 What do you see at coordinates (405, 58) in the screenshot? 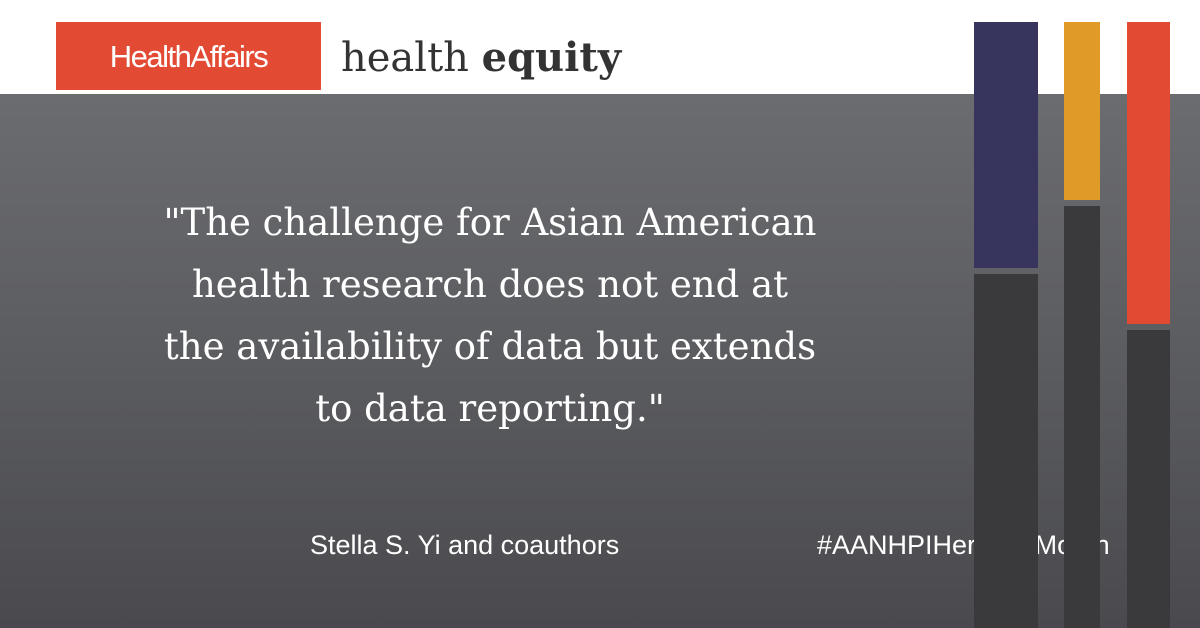
I see `section-title-light: health` at bounding box center [405, 58].